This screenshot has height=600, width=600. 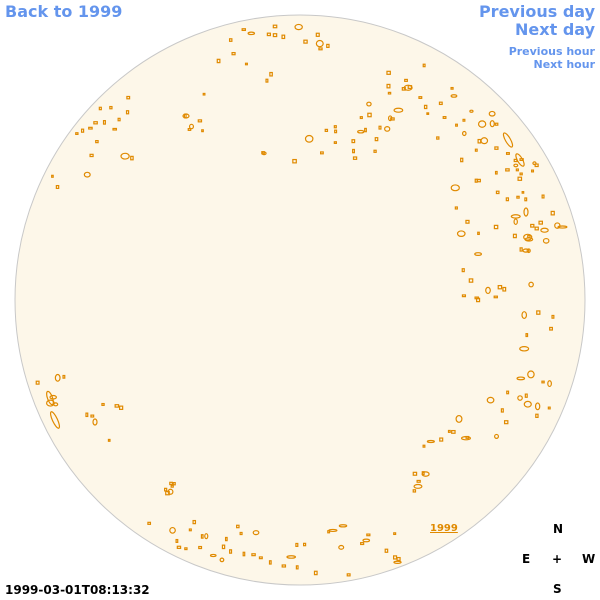 I want to click on previous-hour-link: Previous hour, so click(x=551, y=51).